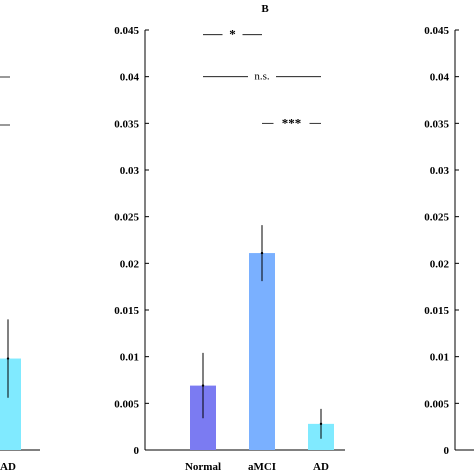 Image resolution: width=474 pixels, height=474 pixels. Describe the element at coordinates (203, 467) in the screenshot. I see `category-label: Normal` at that location.